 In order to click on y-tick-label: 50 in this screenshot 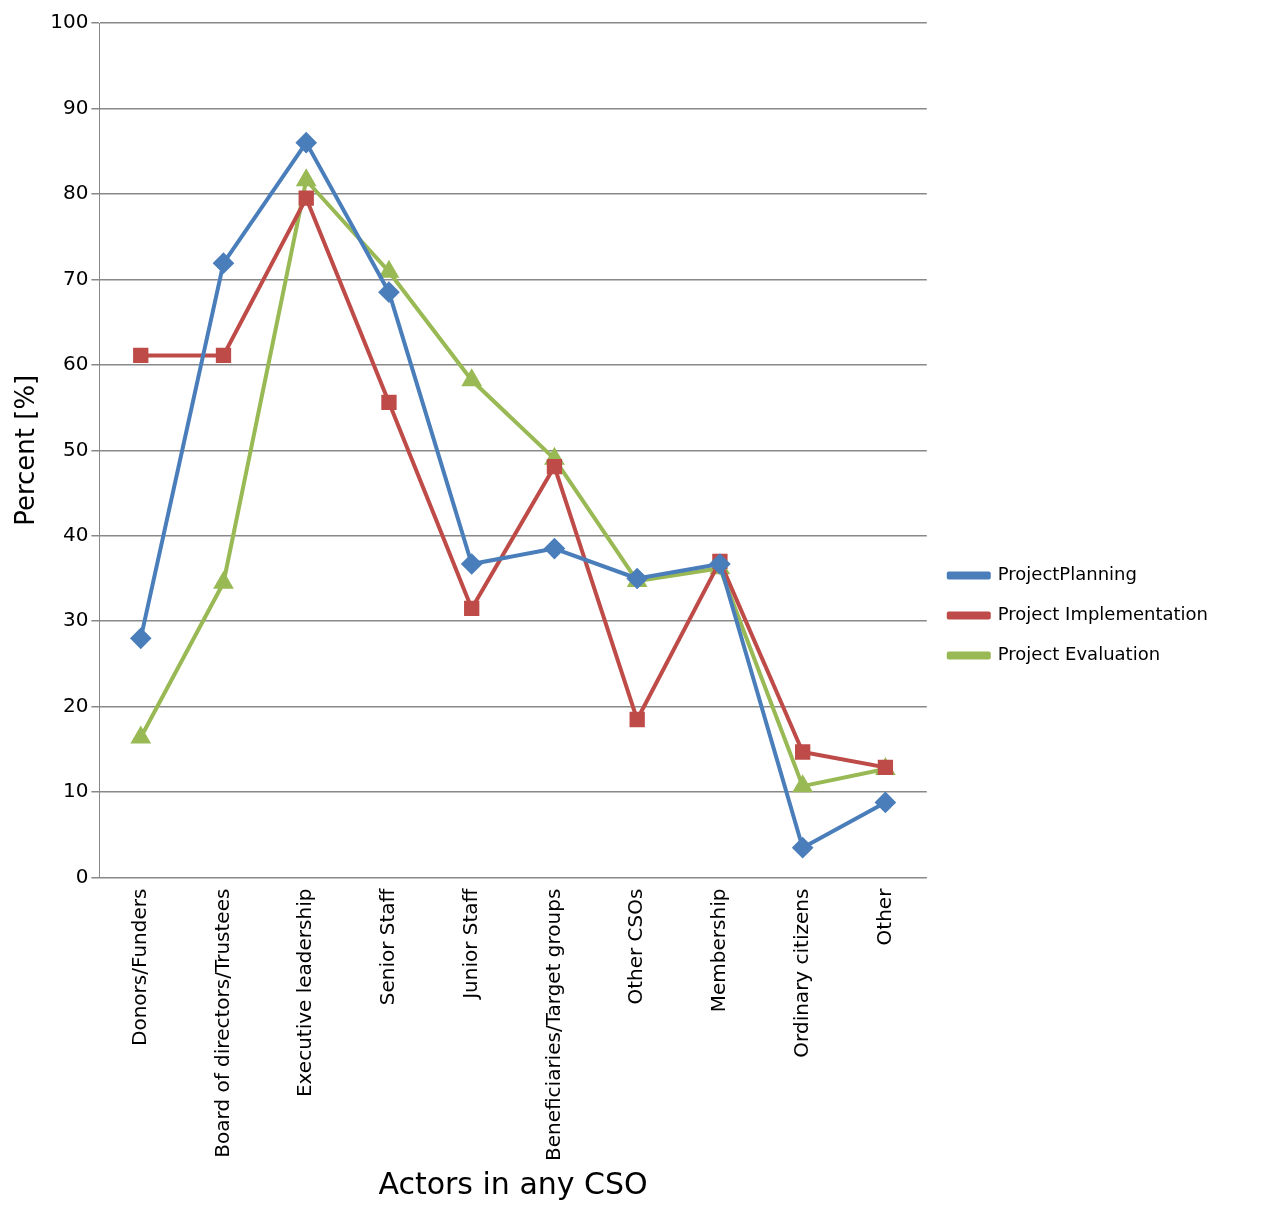, I will do `click(75, 448)`.